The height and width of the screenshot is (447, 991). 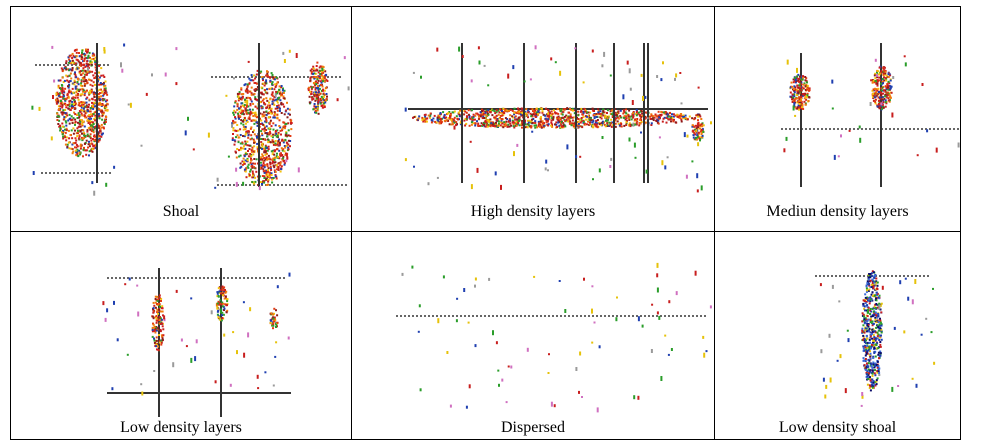 I want to click on shoal-scatter, so click(x=190, y=119).